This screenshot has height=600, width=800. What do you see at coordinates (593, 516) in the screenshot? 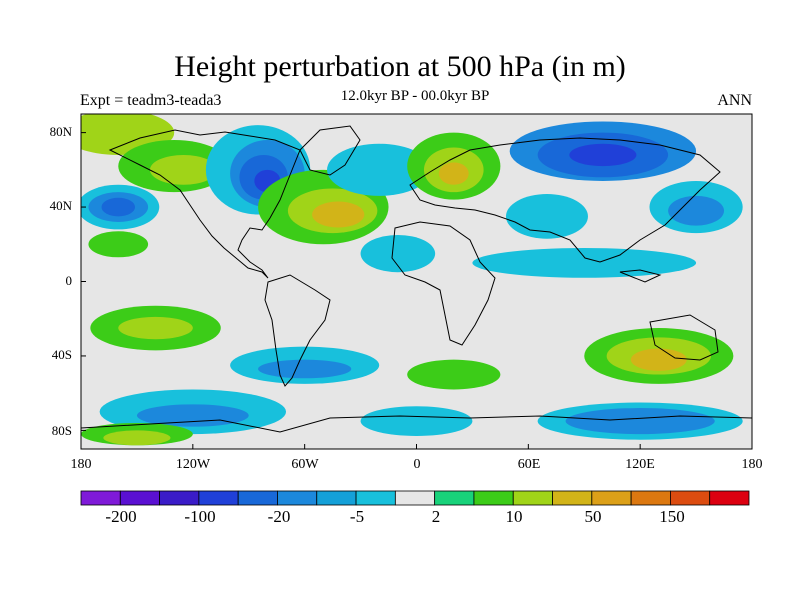
I see `colorbar-label-50: 50` at bounding box center [593, 516].